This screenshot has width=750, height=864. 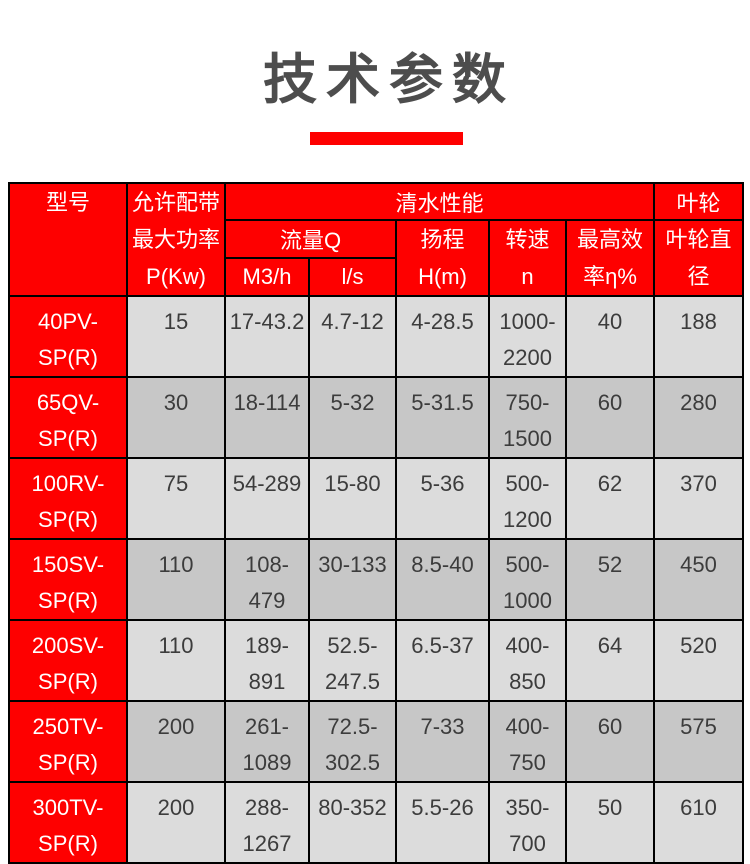 I want to click on cell-flow-ls: 30-133, so click(x=352, y=579).